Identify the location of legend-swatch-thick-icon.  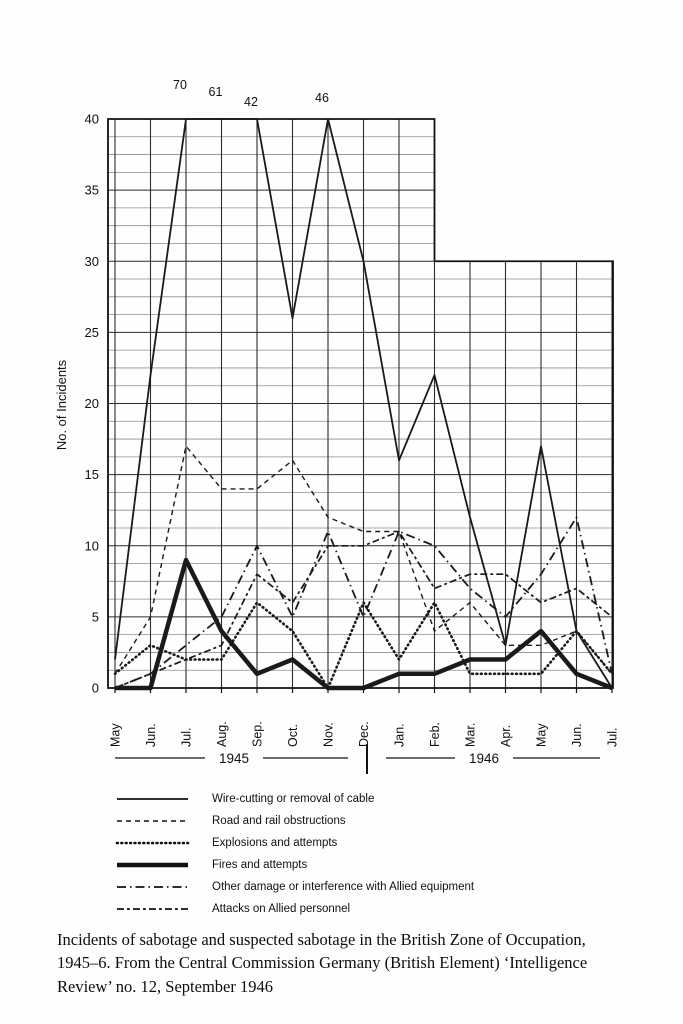
(152, 865).